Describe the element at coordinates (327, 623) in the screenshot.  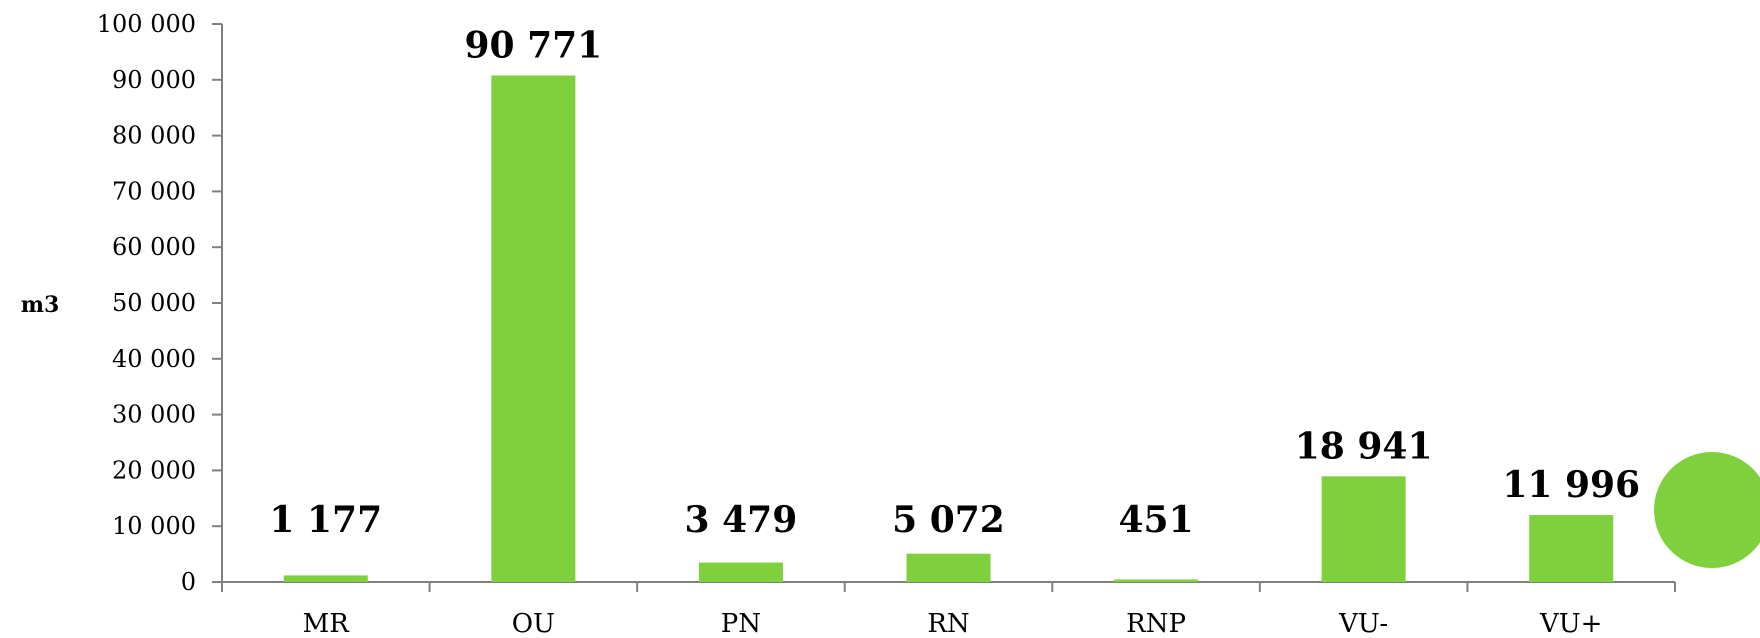
I see `x-tick-label: MR` at that location.